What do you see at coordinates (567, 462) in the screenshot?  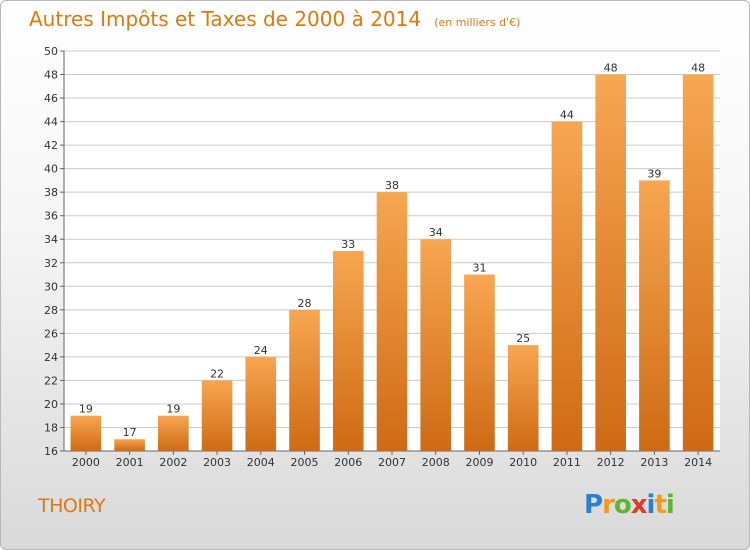 I see `x-tick-label: 2011` at bounding box center [567, 462].